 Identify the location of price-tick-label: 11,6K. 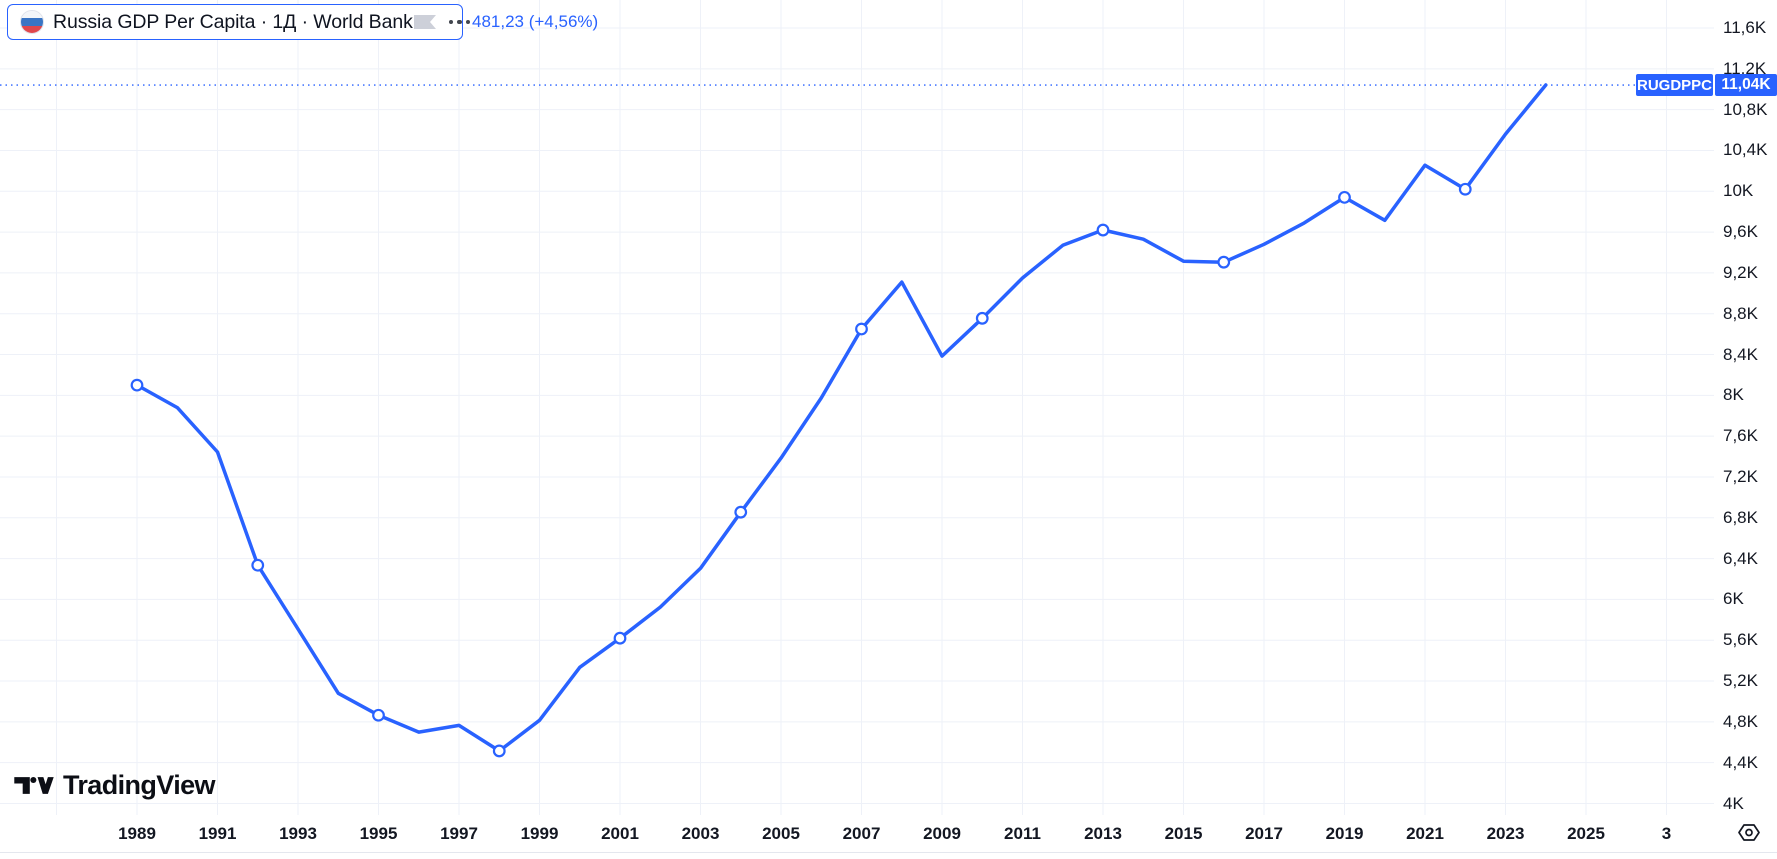
(1745, 27).